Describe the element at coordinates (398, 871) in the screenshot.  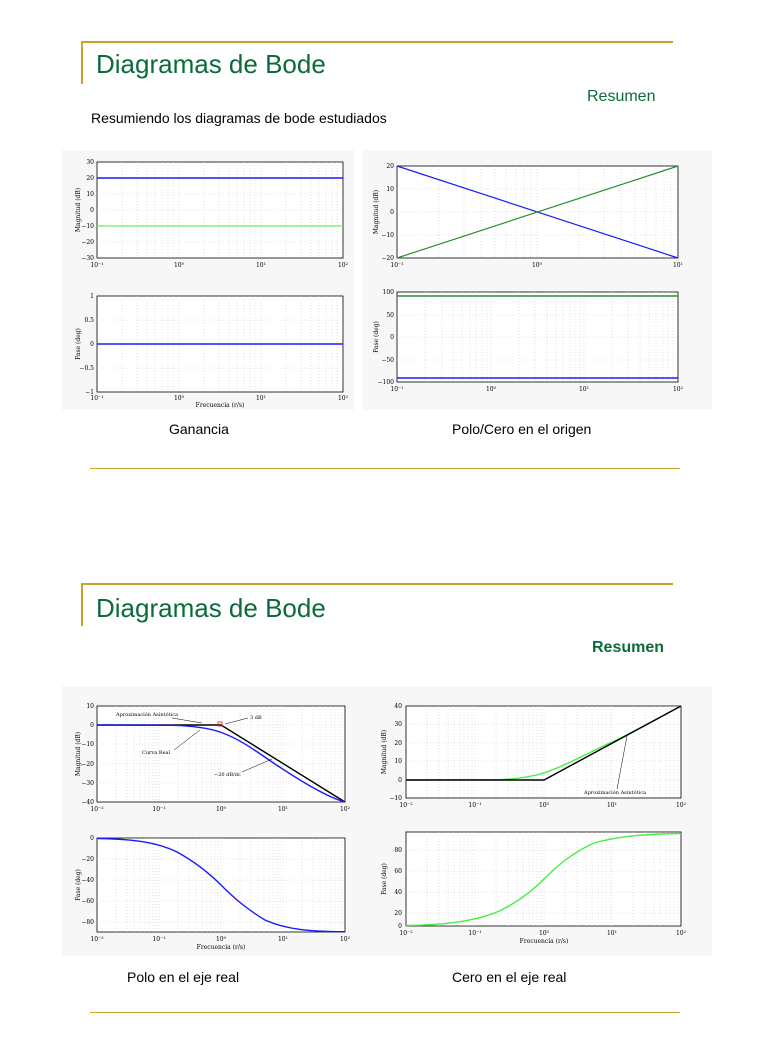
I see `tick-label: 60` at that location.